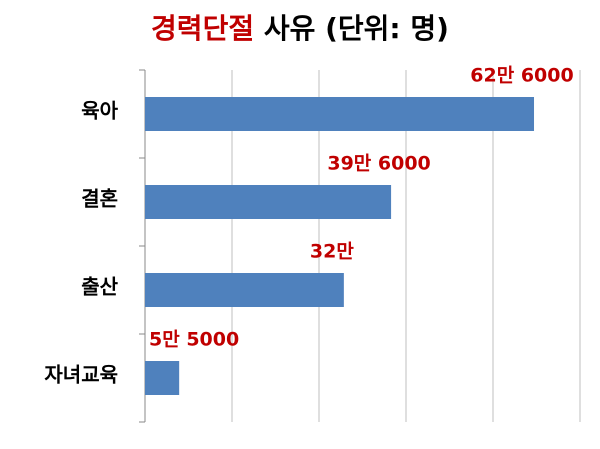 Image resolution: width=600 pixels, height=449 pixels. What do you see at coordinates (378, 164) in the screenshot?
I see `value-label: 39만 6000` at bounding box center [378, 164].